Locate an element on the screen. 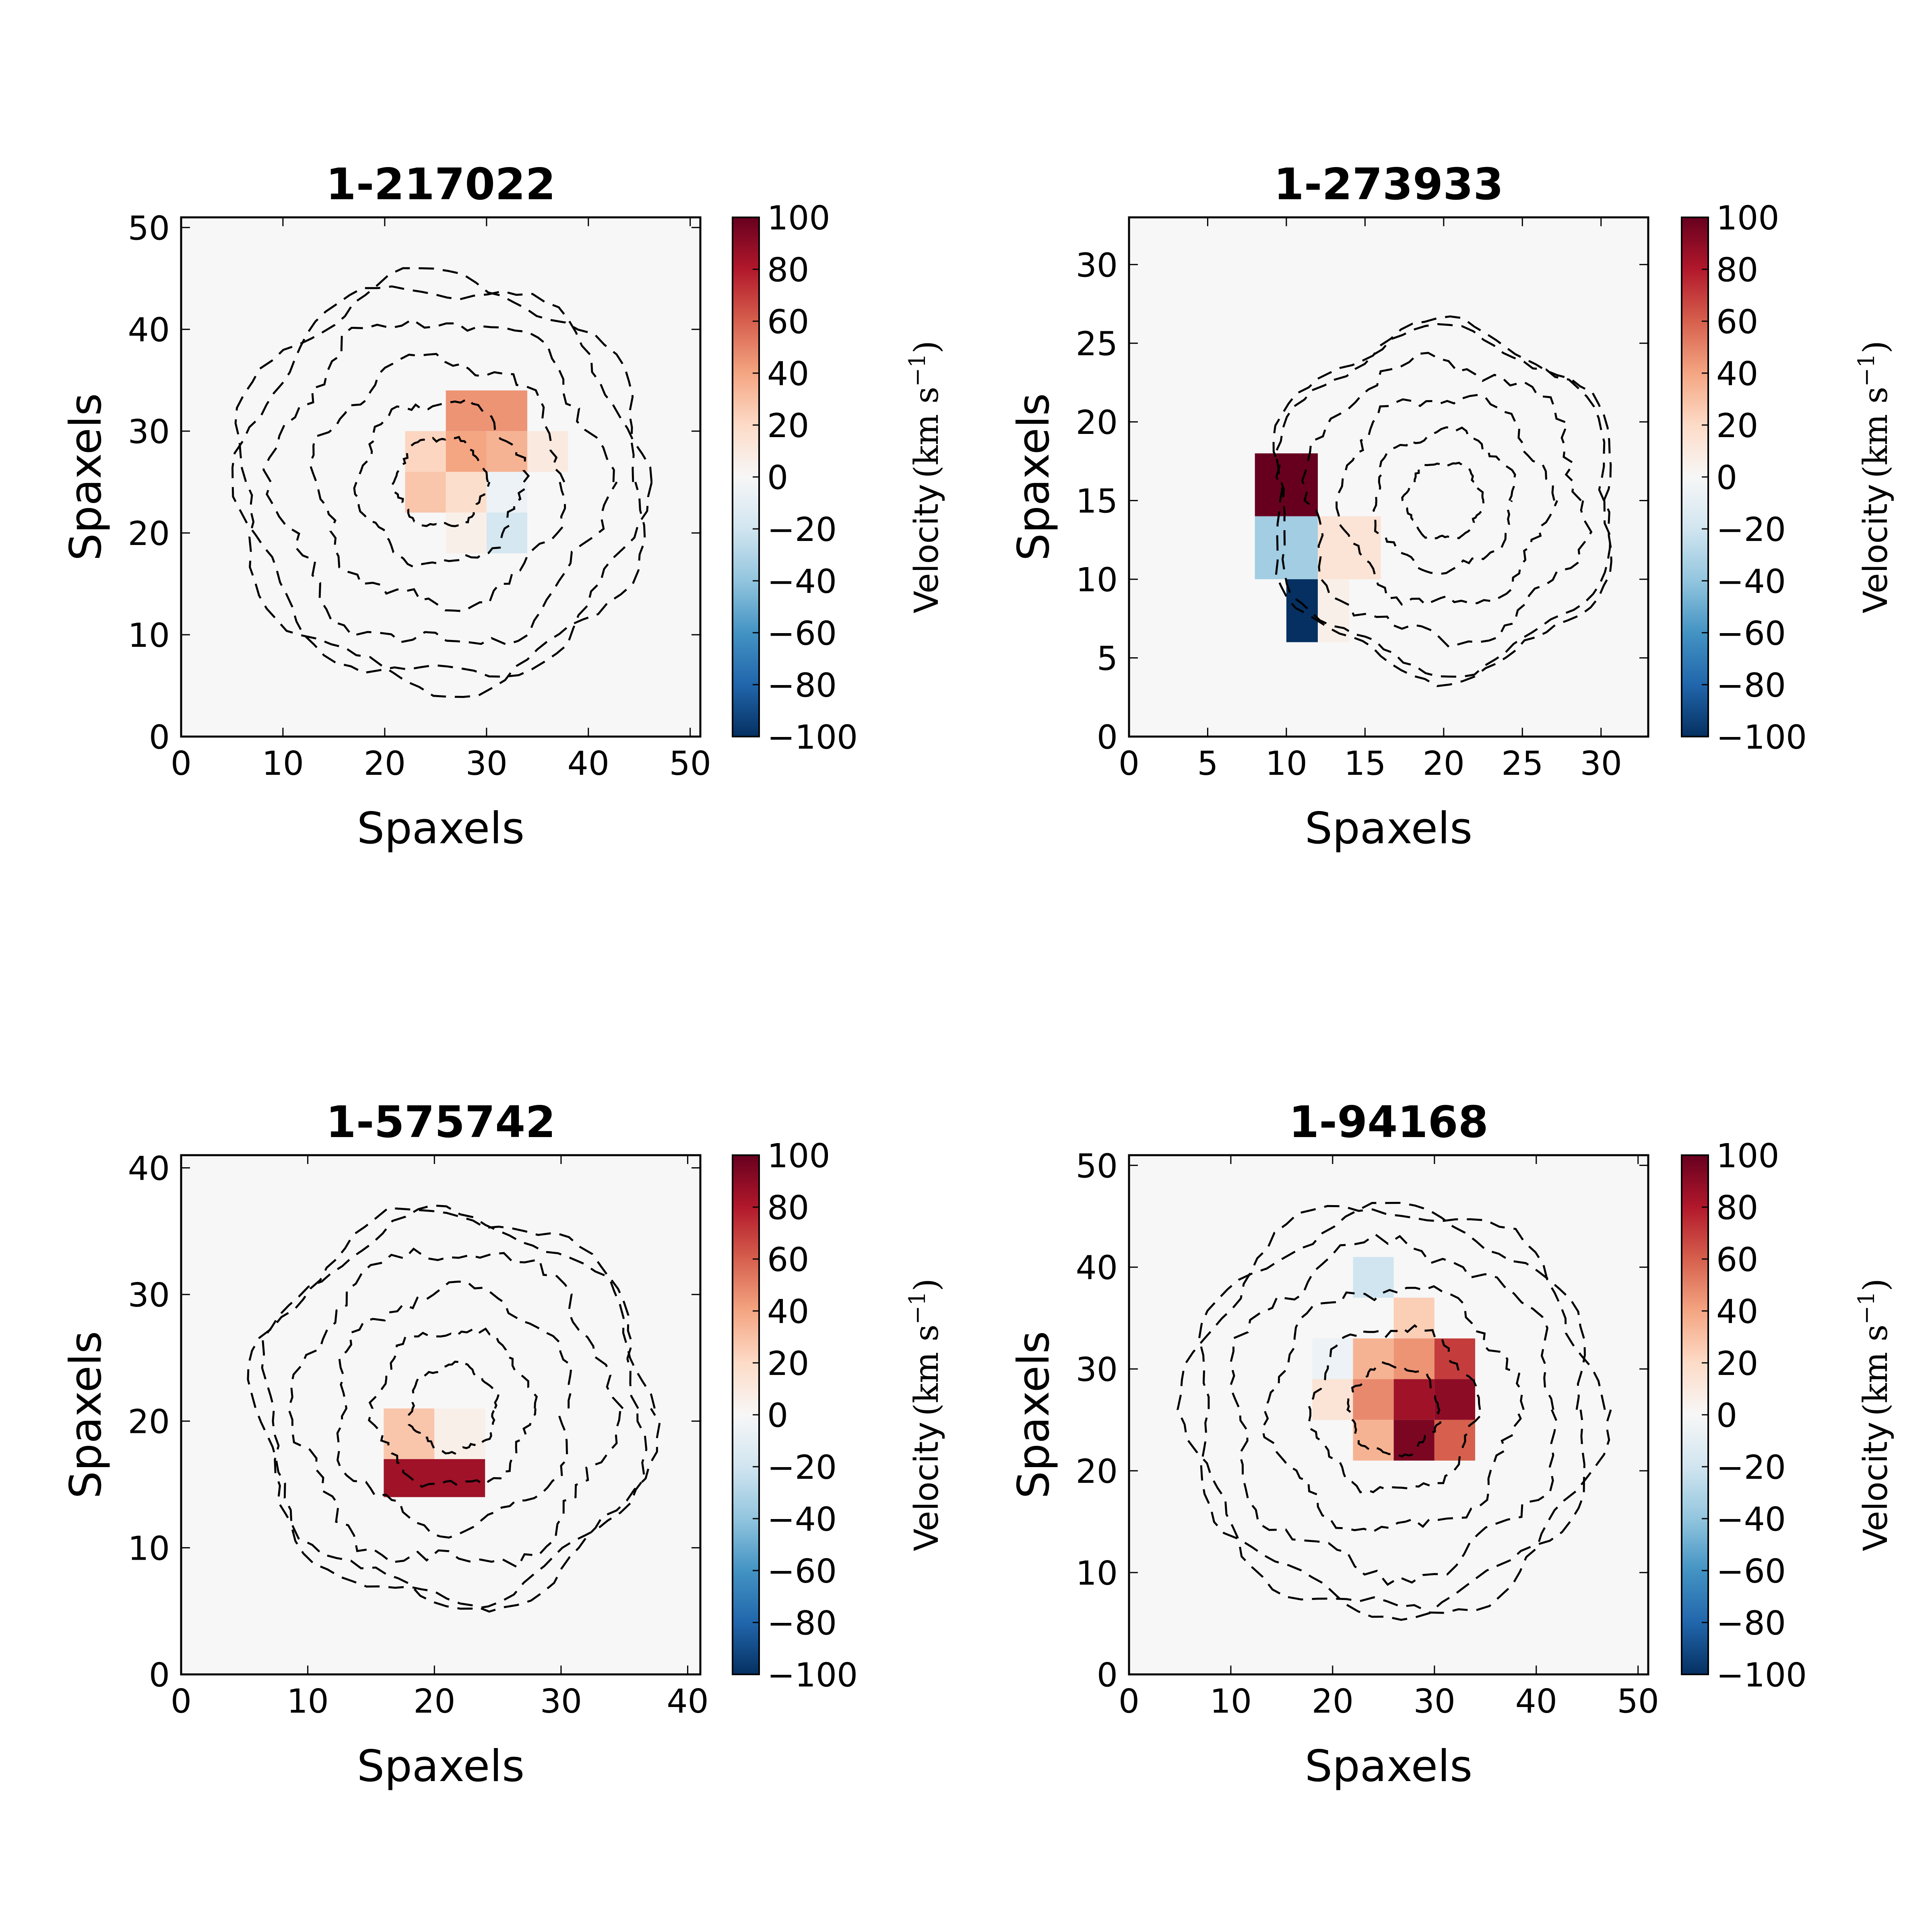 The image size is (1932, 1932). y-tick-label: 0 is located at coordinates (1107, 1675).